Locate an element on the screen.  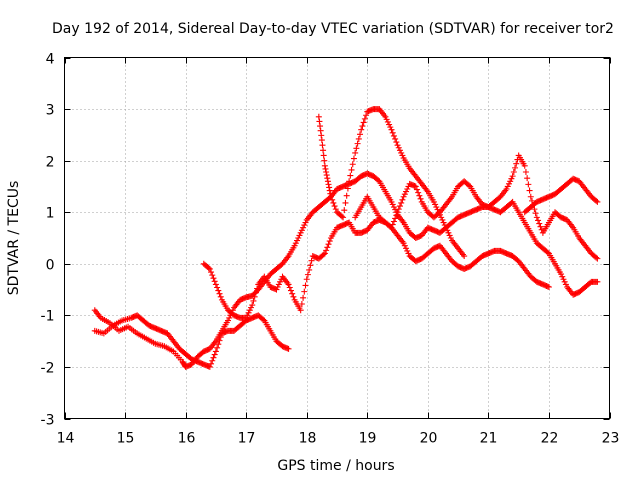
x-tick-label: 19 is located at coordinates (368, 439).